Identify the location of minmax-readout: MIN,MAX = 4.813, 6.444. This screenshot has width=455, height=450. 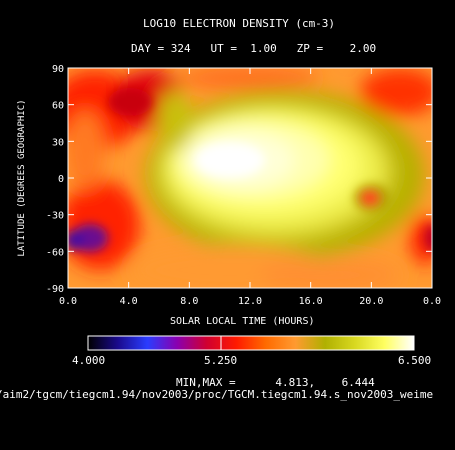
(275, 383).